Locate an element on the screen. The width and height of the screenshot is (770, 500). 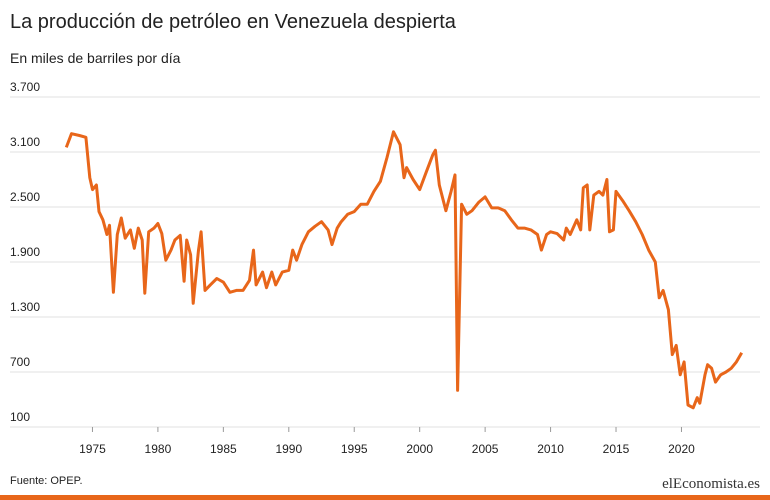
y-tick-label: 3.700 is located at coordinates (25, 87).